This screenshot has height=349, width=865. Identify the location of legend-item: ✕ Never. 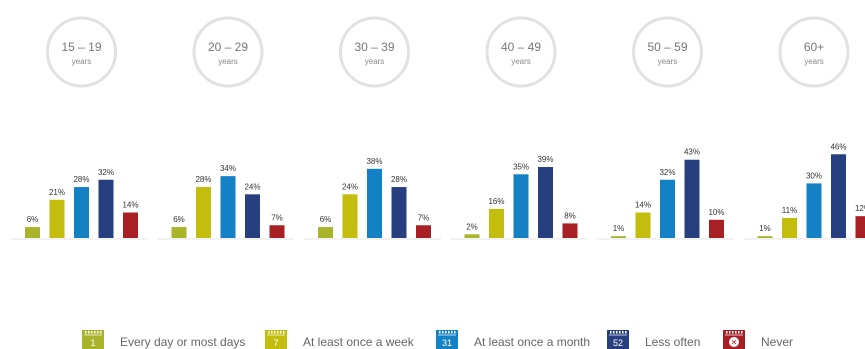
(758, 339).